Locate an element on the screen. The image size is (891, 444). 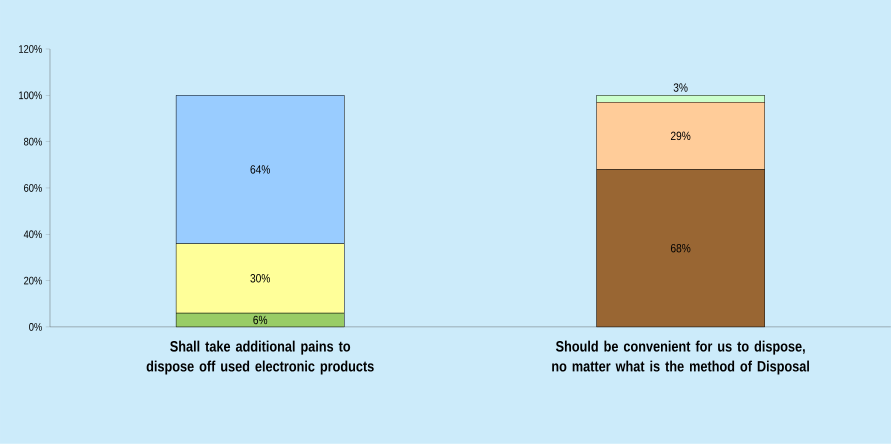
y-tick-label: 0% is located at coordinates (35, 327).